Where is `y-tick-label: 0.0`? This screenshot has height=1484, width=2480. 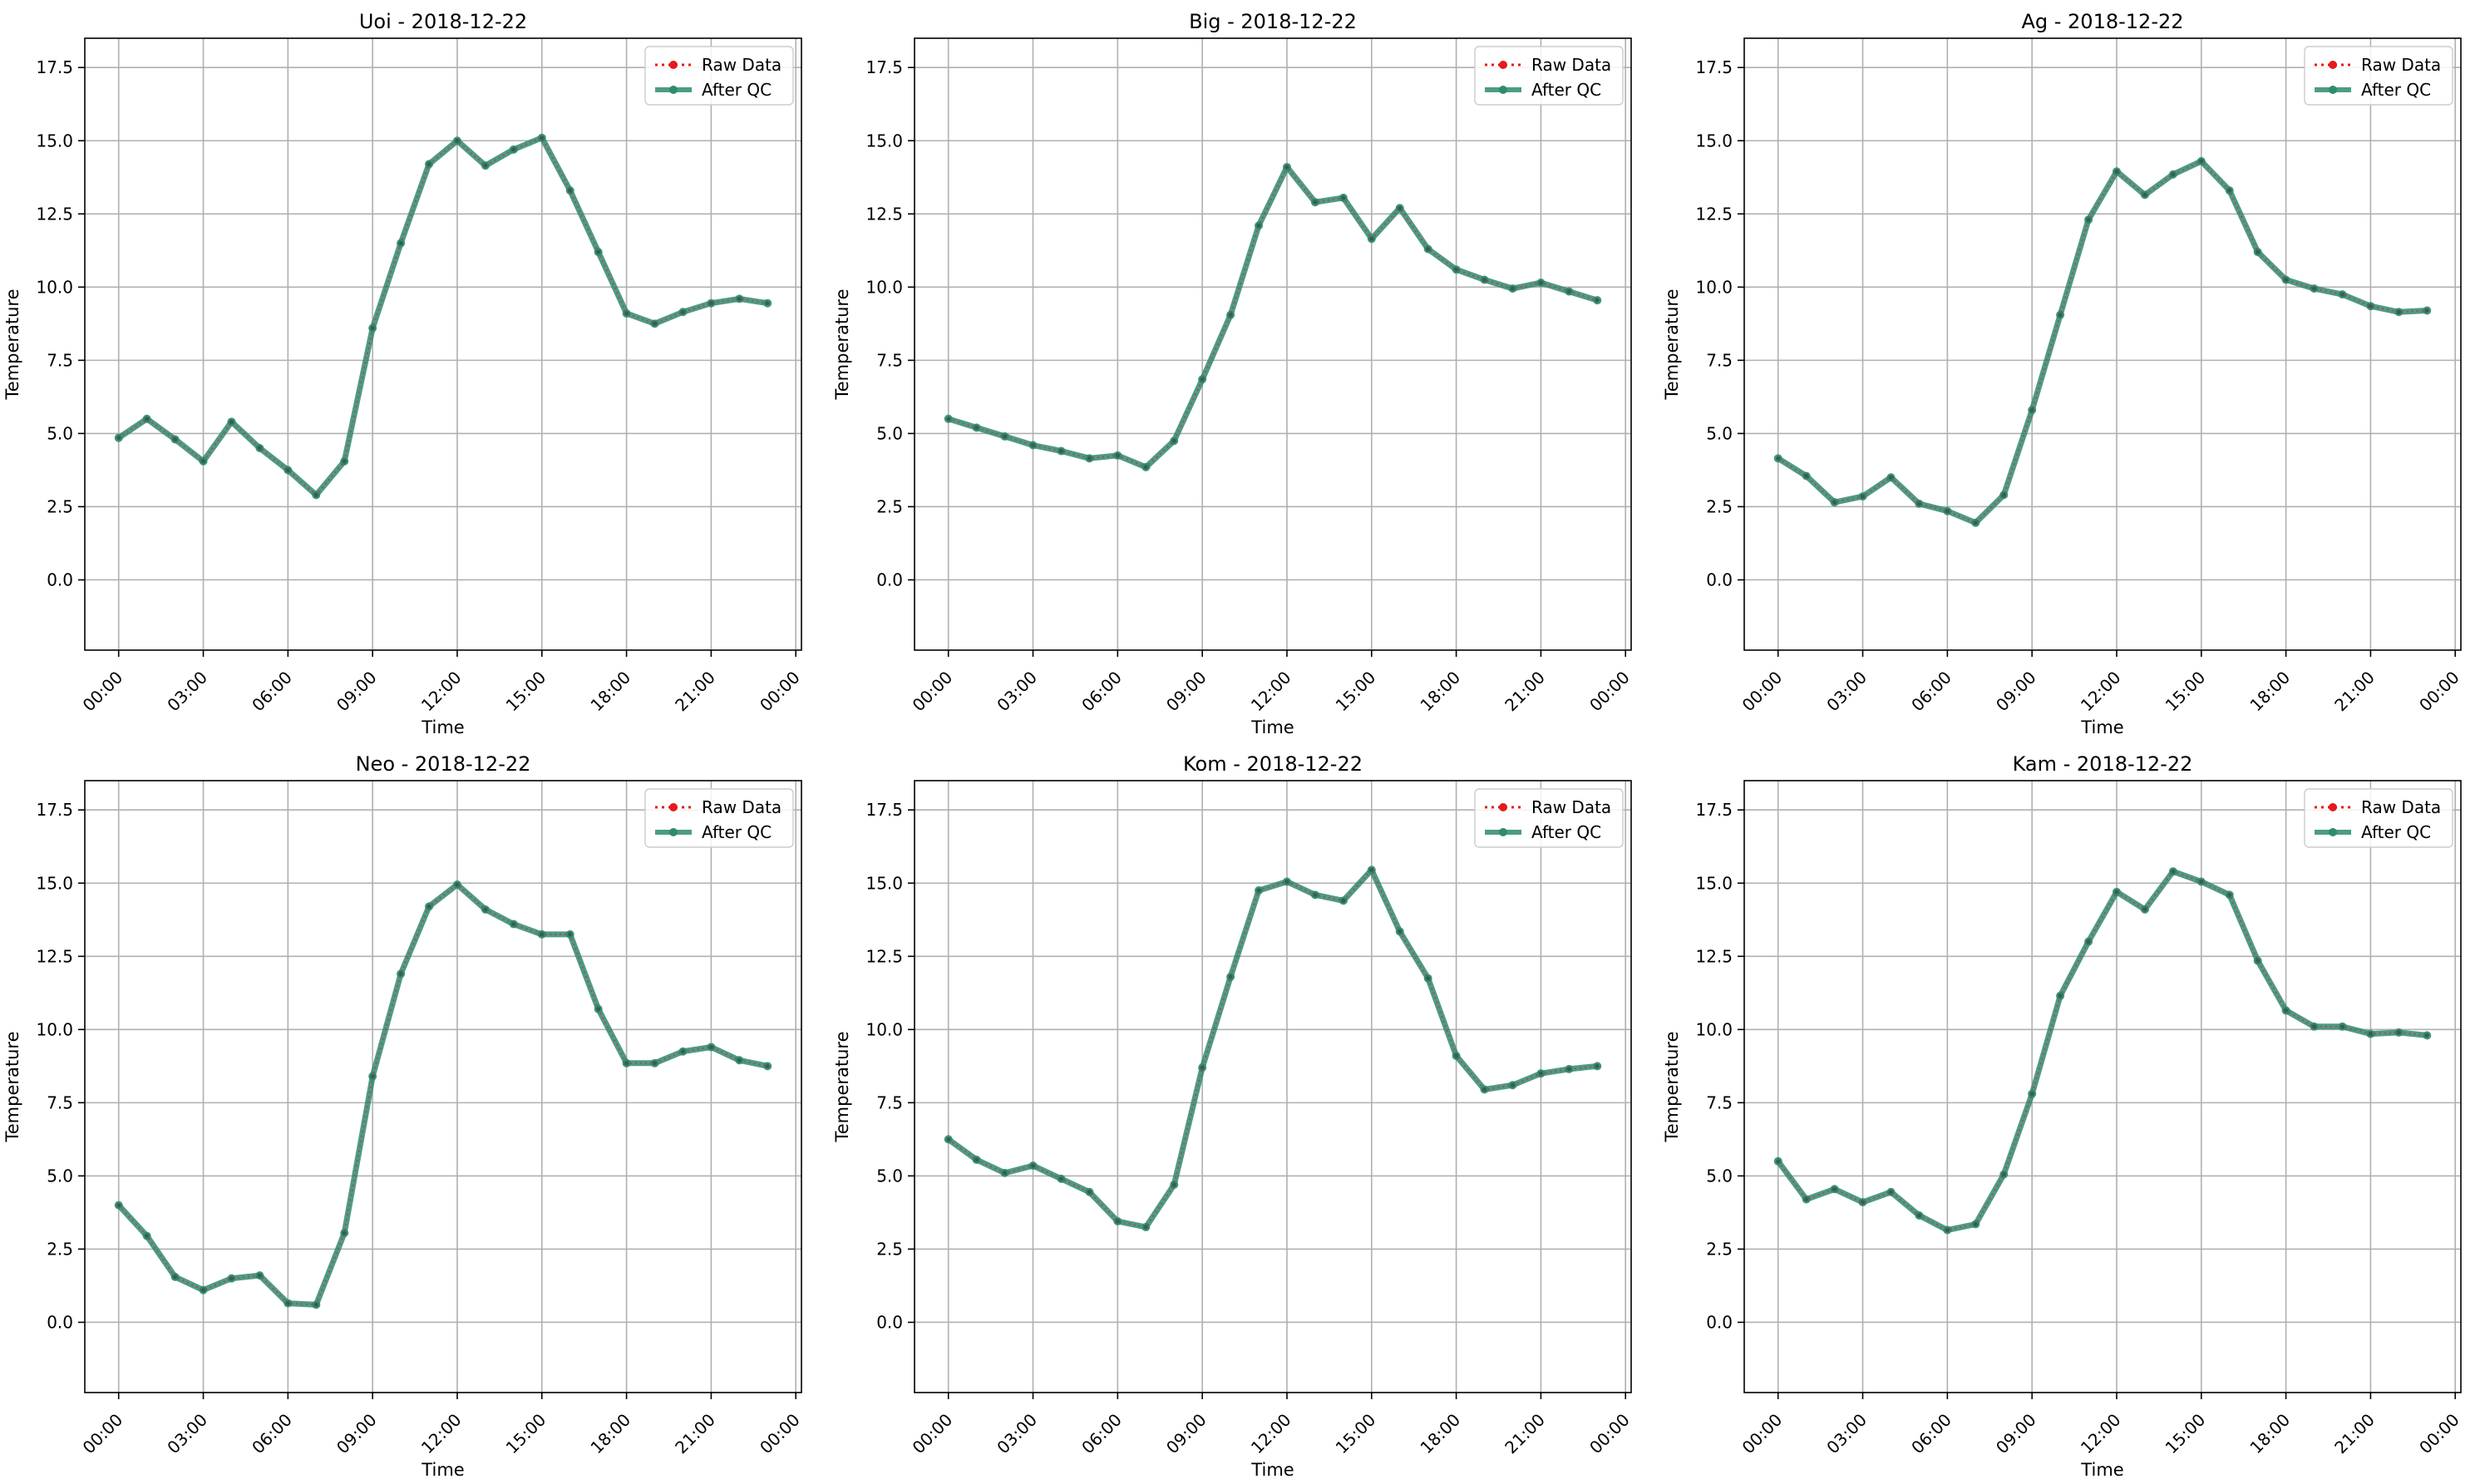 y-tick-label: 0.0 is located at coordinates (890, 1322).